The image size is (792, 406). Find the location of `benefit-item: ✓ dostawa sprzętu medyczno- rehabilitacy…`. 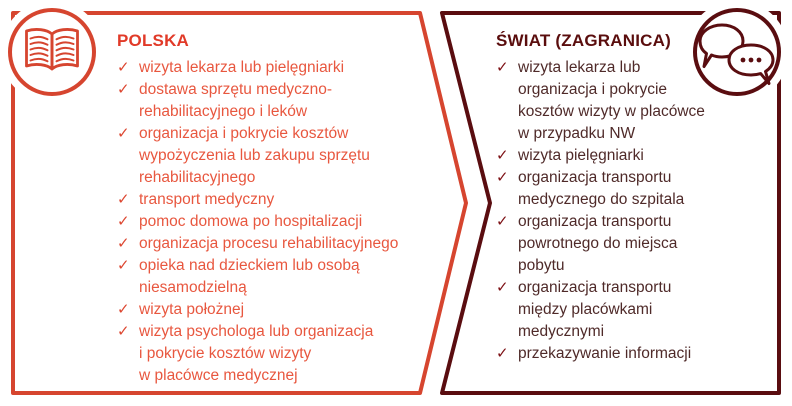

benefit-item: ✓ dostawa sprzętu medyczno- rehabilitacy… is located at coordinates (273, 101).